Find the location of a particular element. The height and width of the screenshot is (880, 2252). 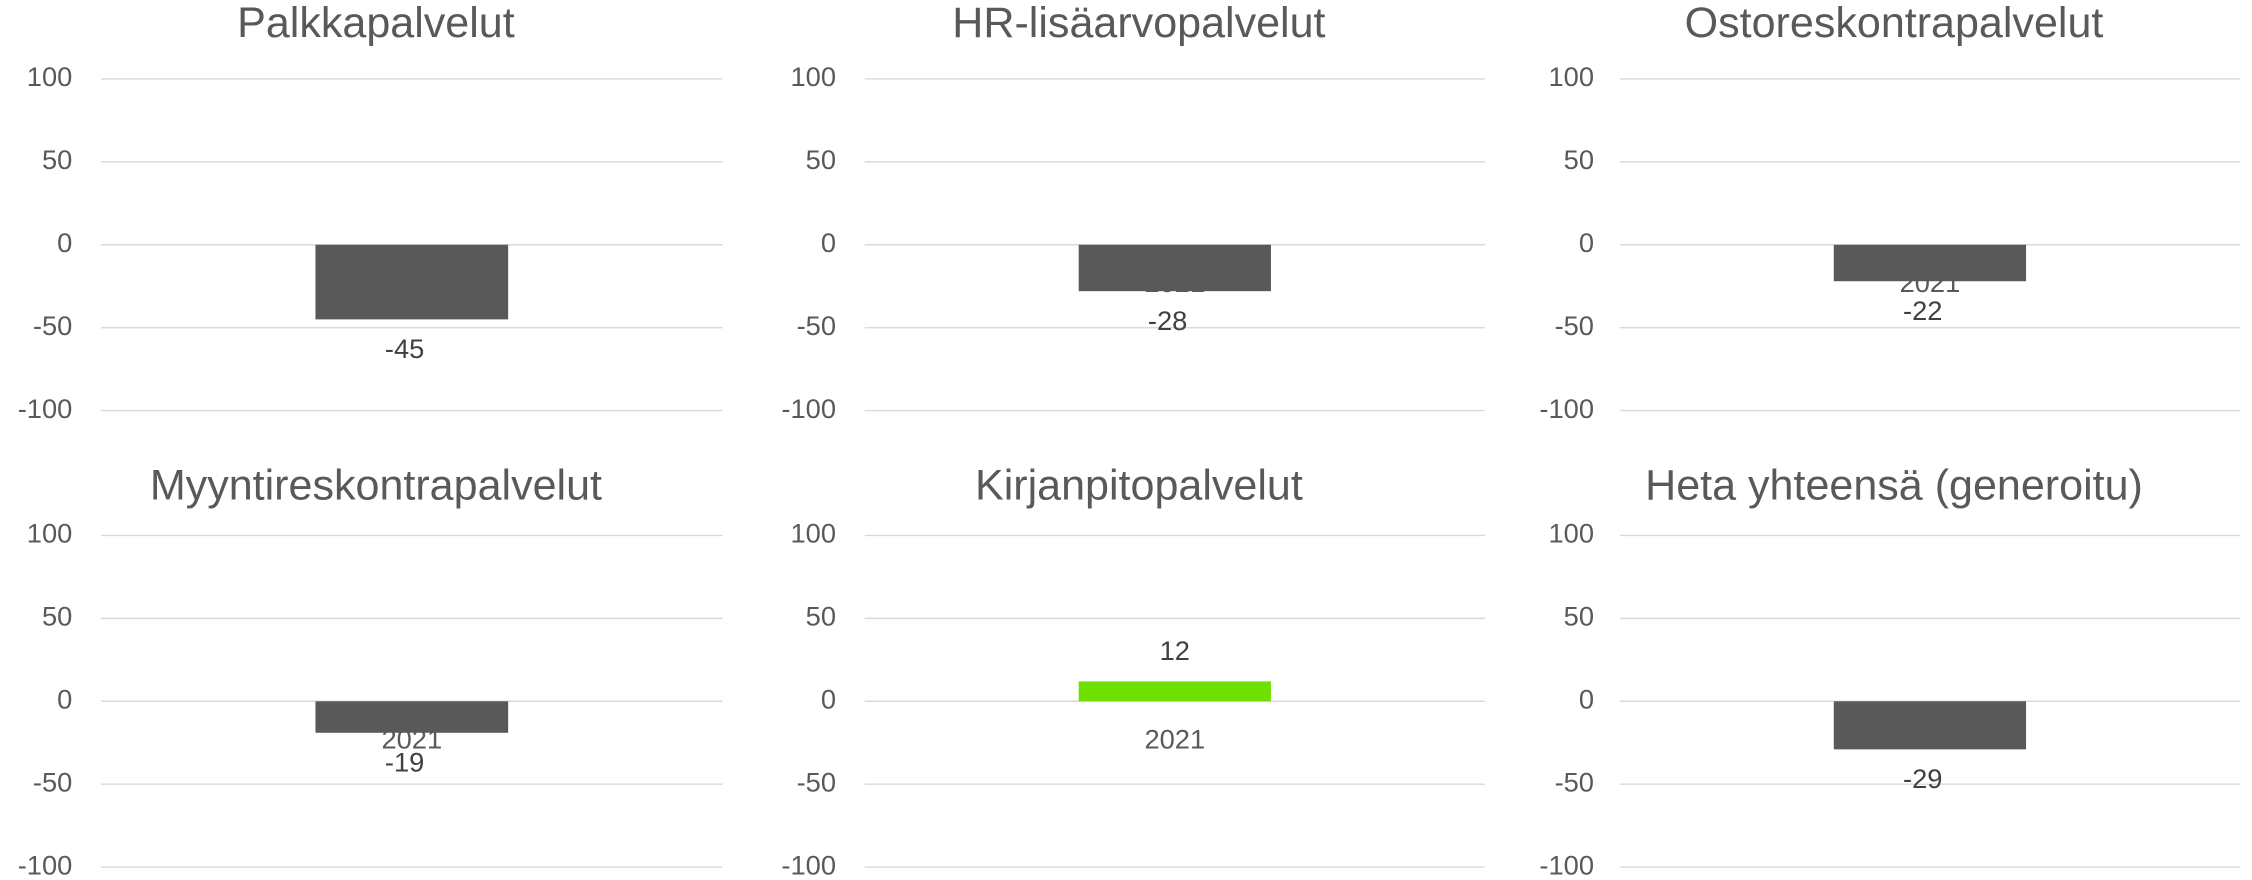

value-label: 12 is located at coordinates (1175, 650).